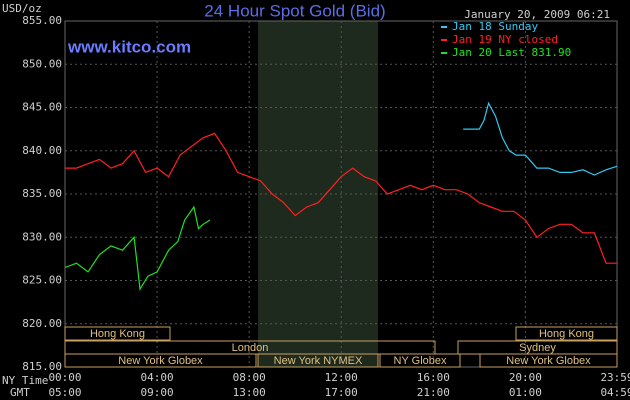  Describe the element at coordinates (511, 52) in the screenshot. I see `legend-label: Jan 20 Last 831.90` at that location.